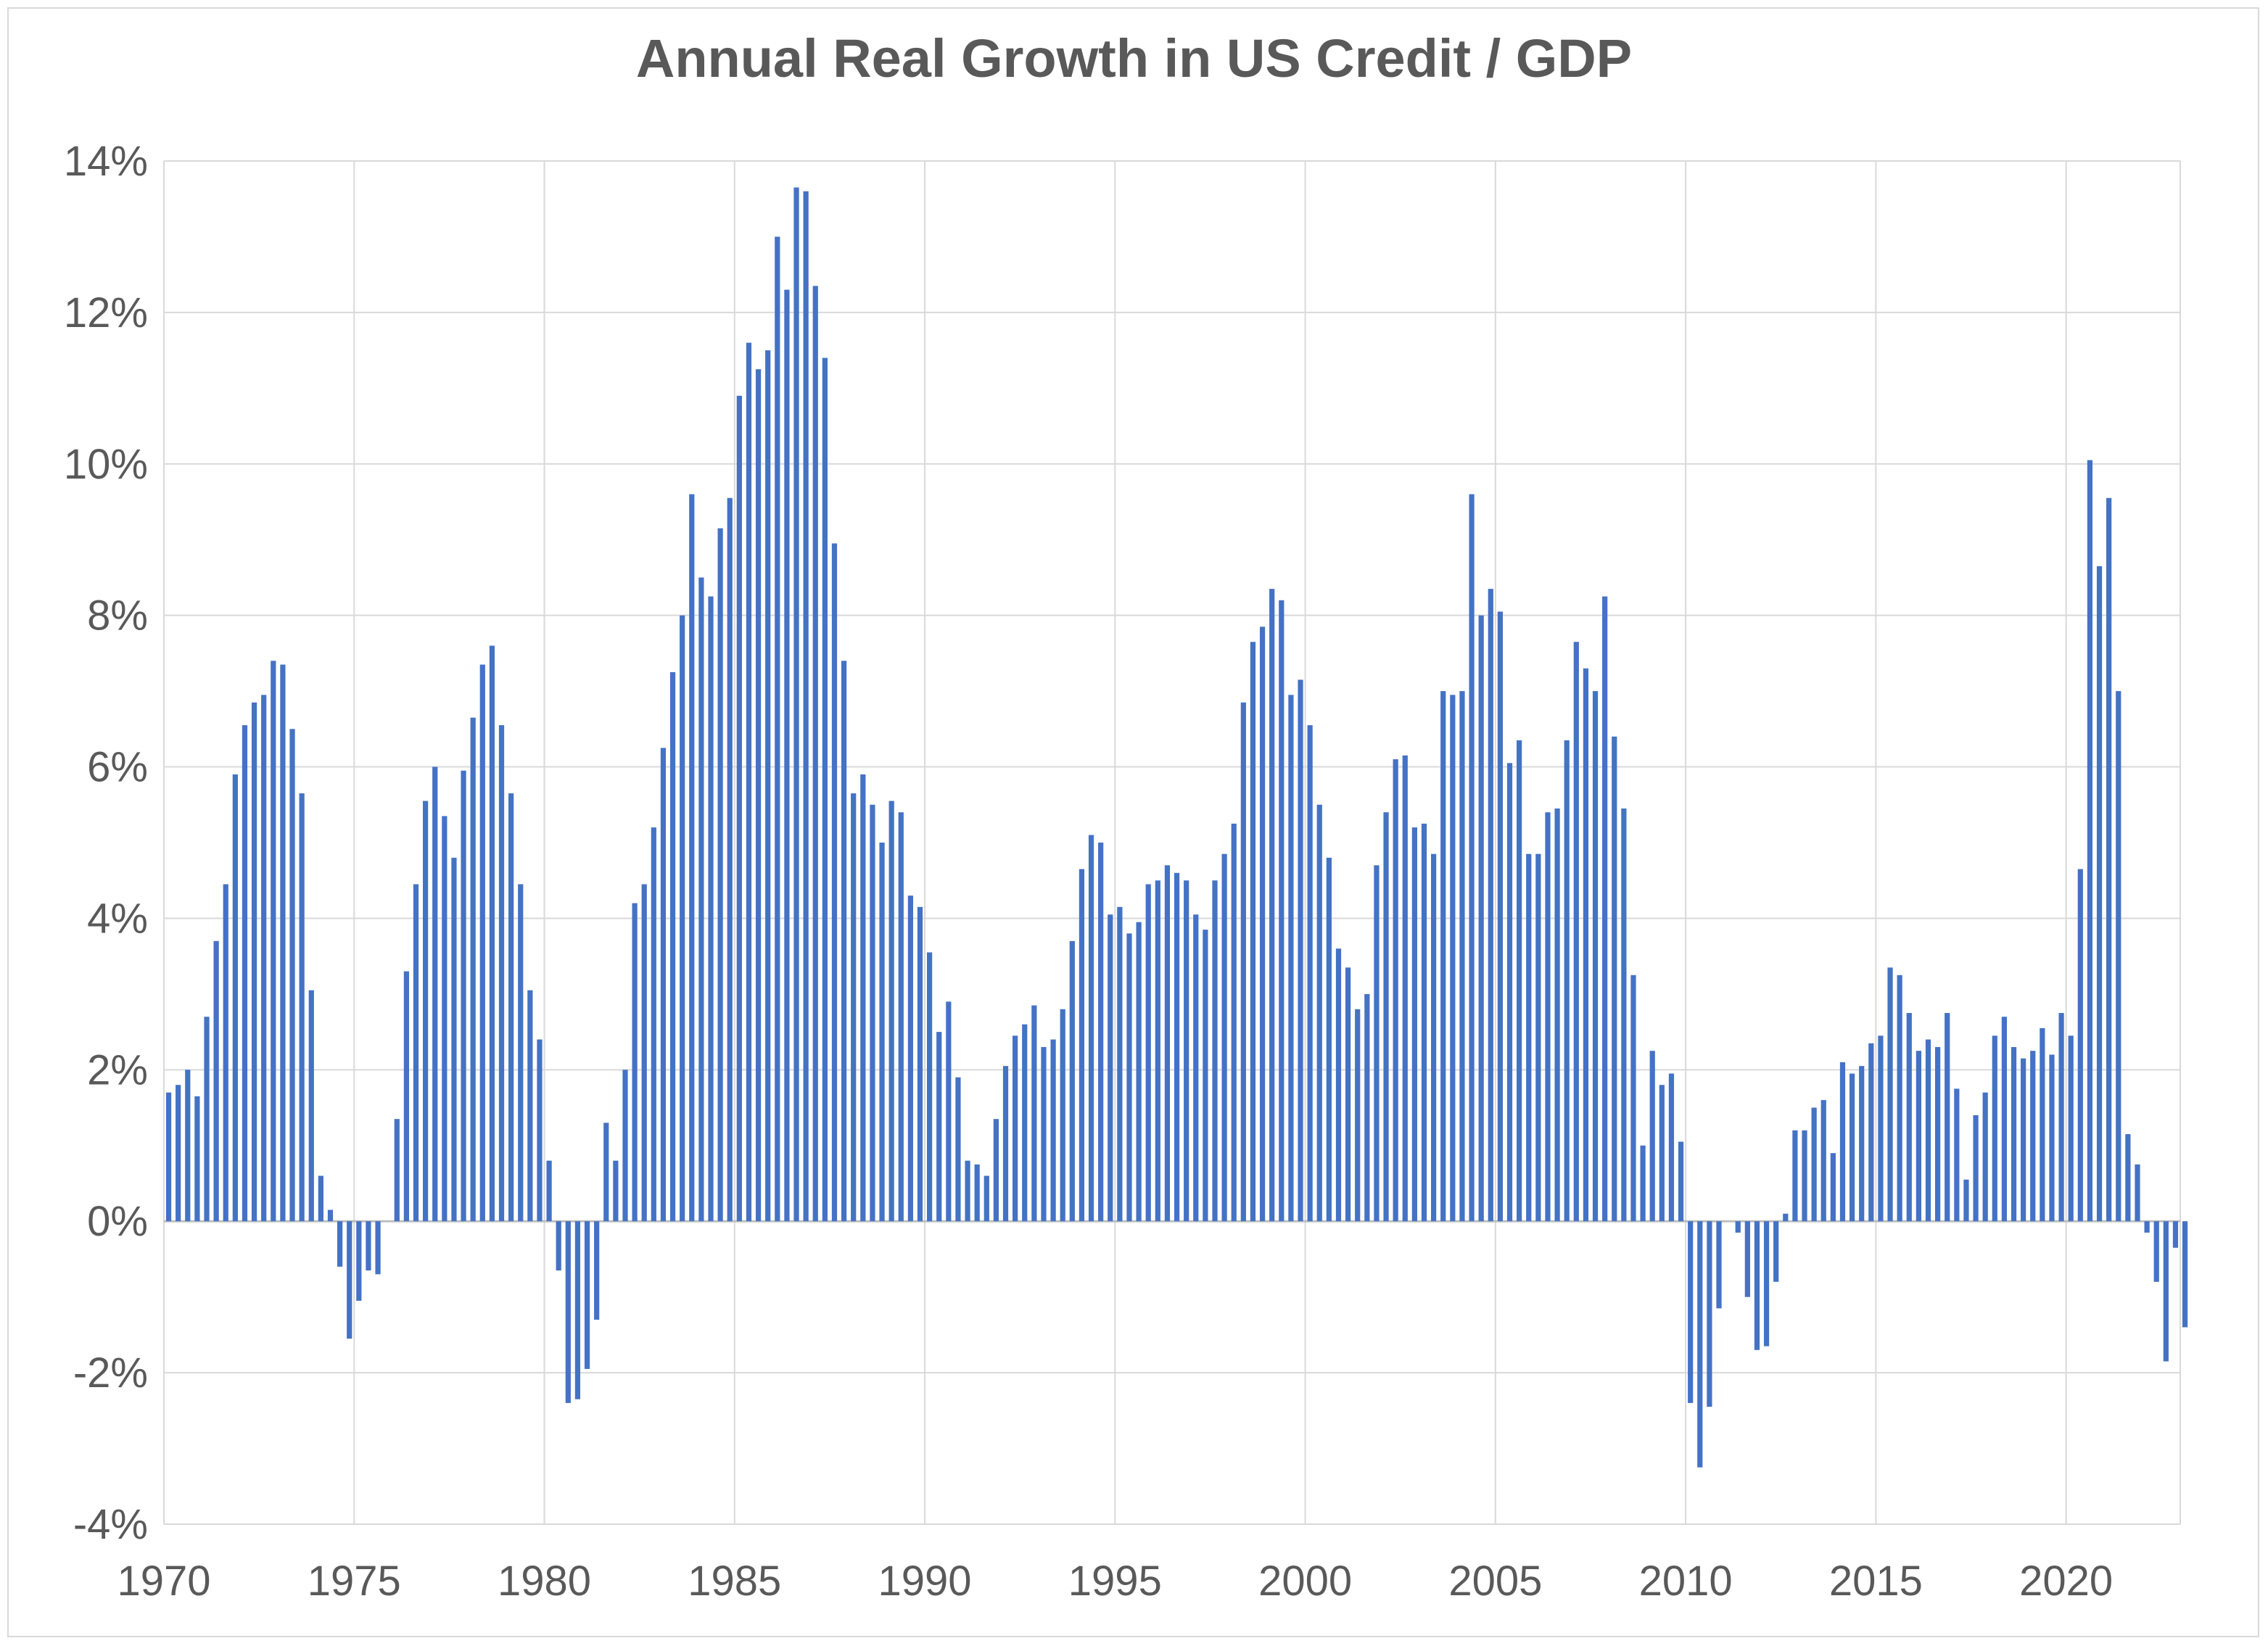  What do you see at coordinates (1495, 1582) in the screenshot?
I see `x-tick-label: 2005` at bounding box center [1495, 1582].